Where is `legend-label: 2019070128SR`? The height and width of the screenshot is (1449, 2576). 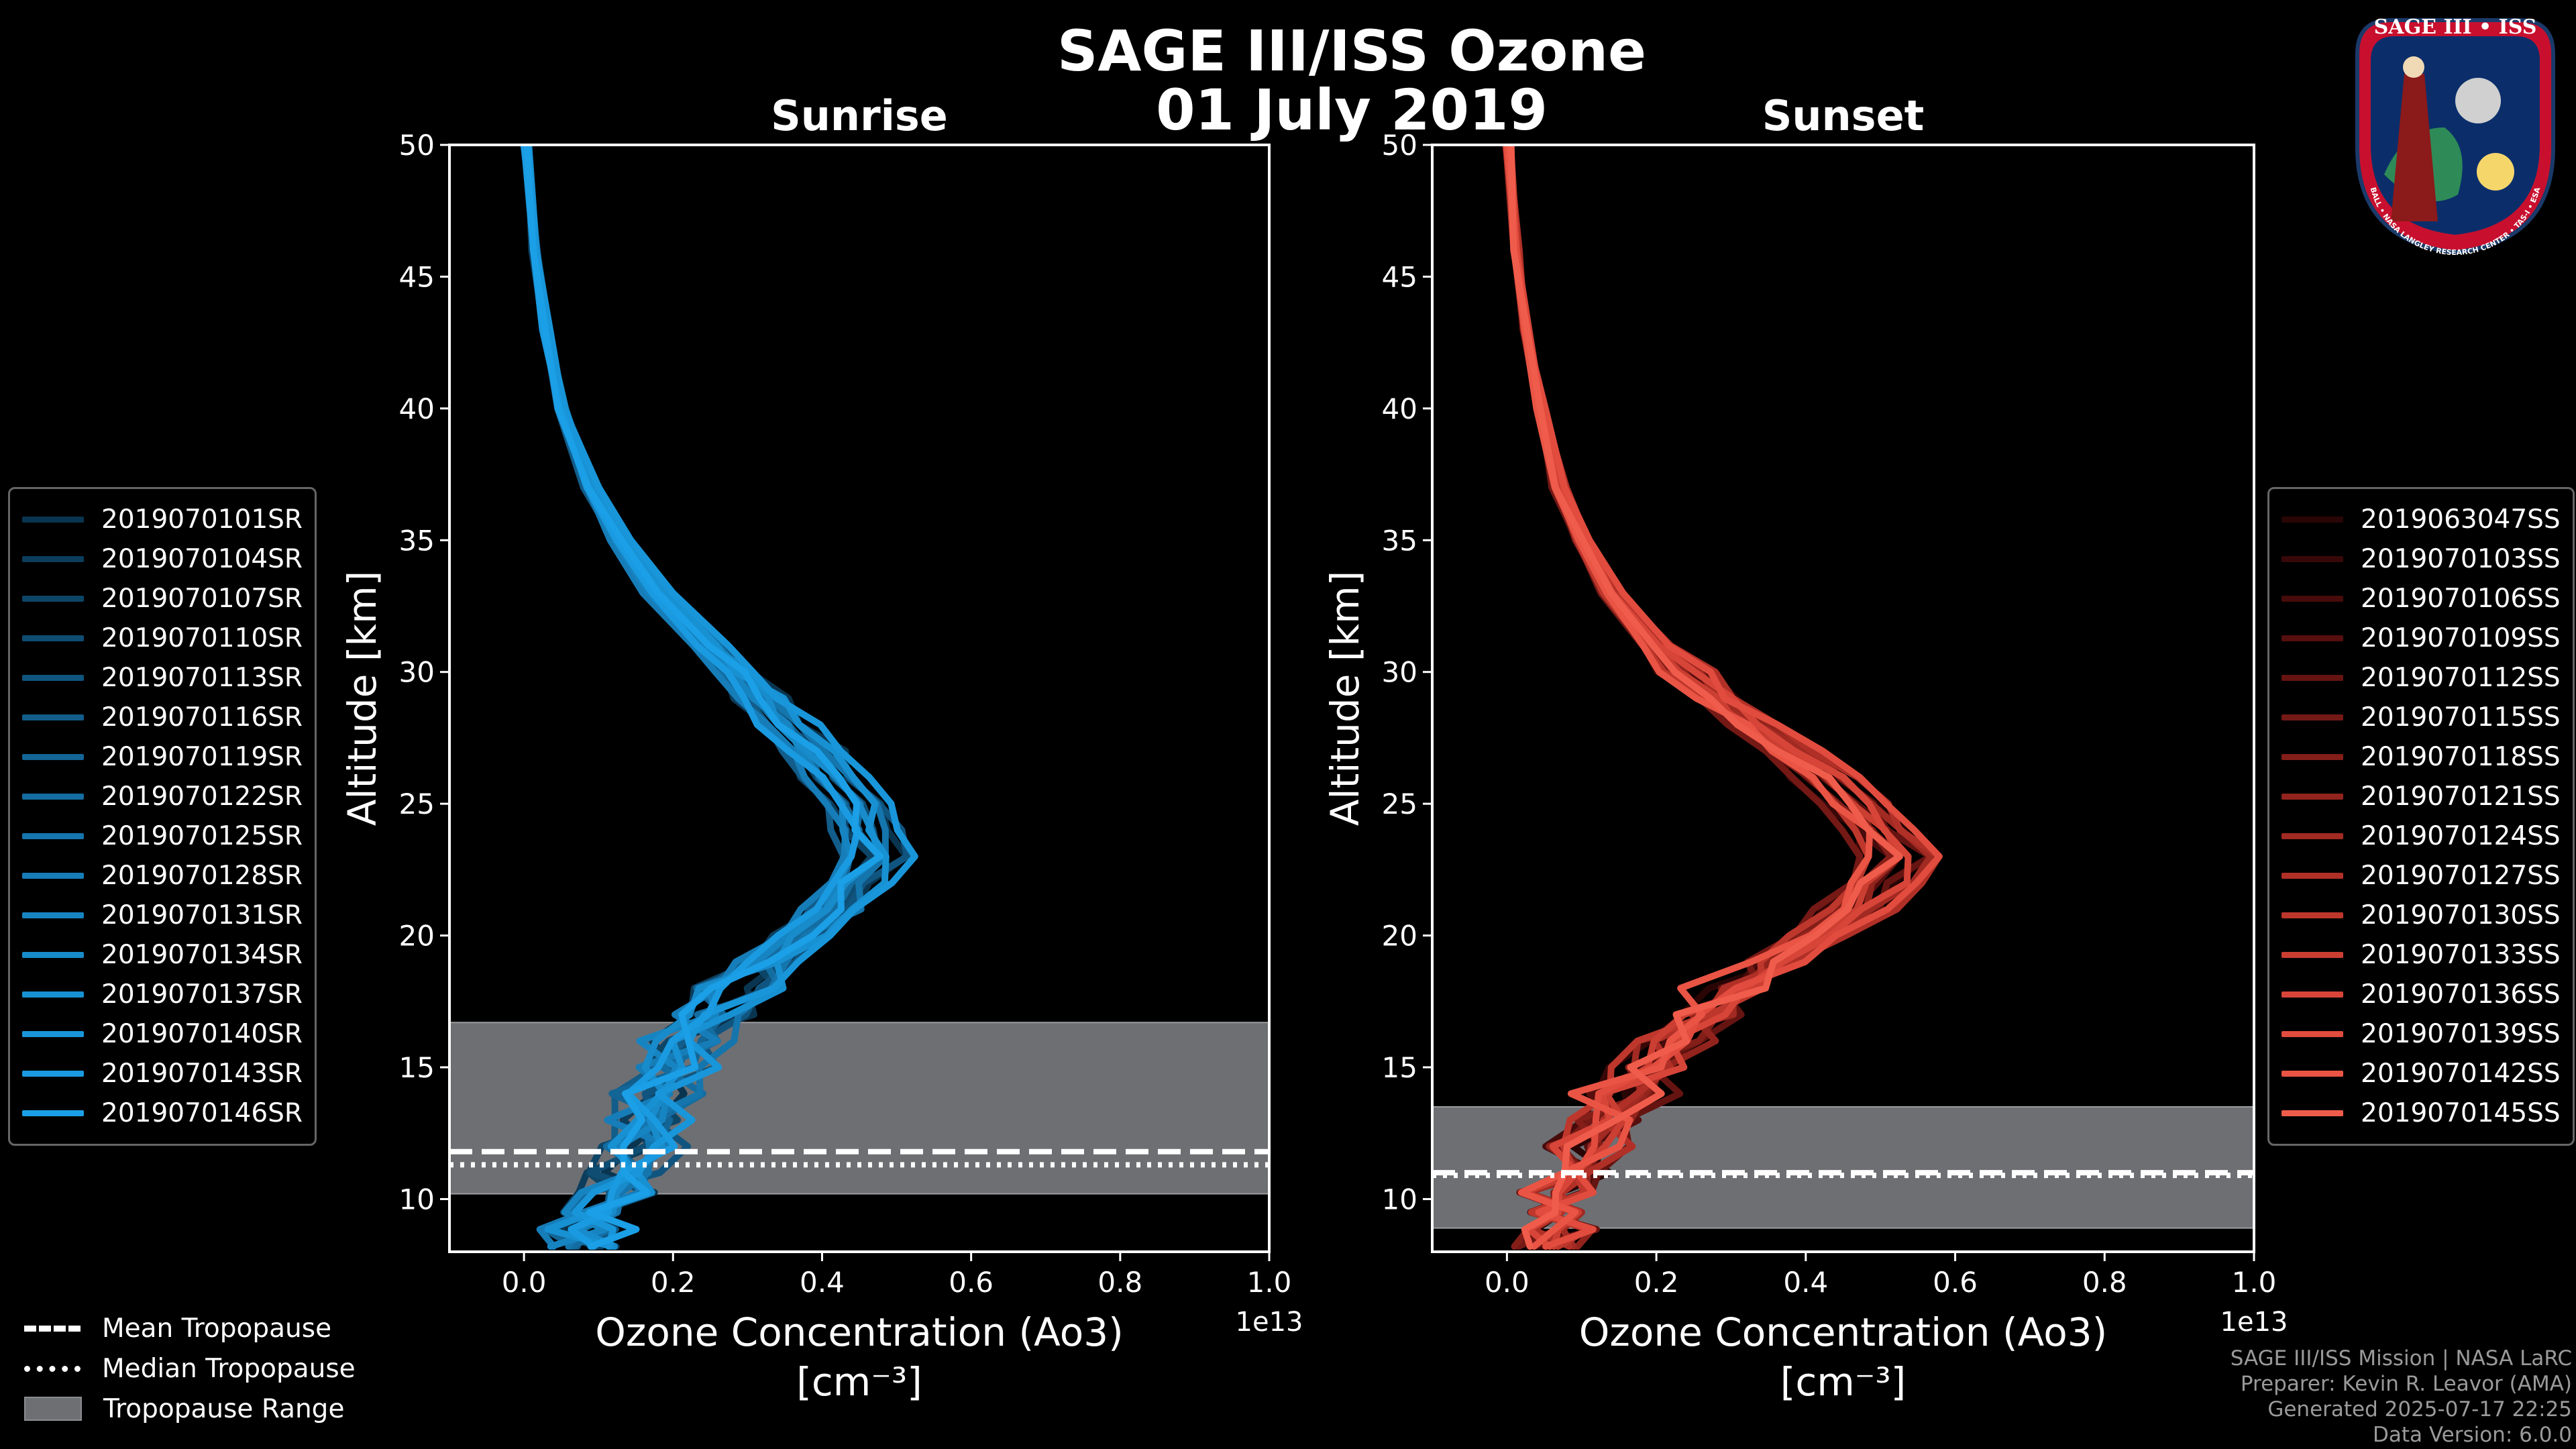 legend-label: 2019070128SR is located at coordinates (202, 876).